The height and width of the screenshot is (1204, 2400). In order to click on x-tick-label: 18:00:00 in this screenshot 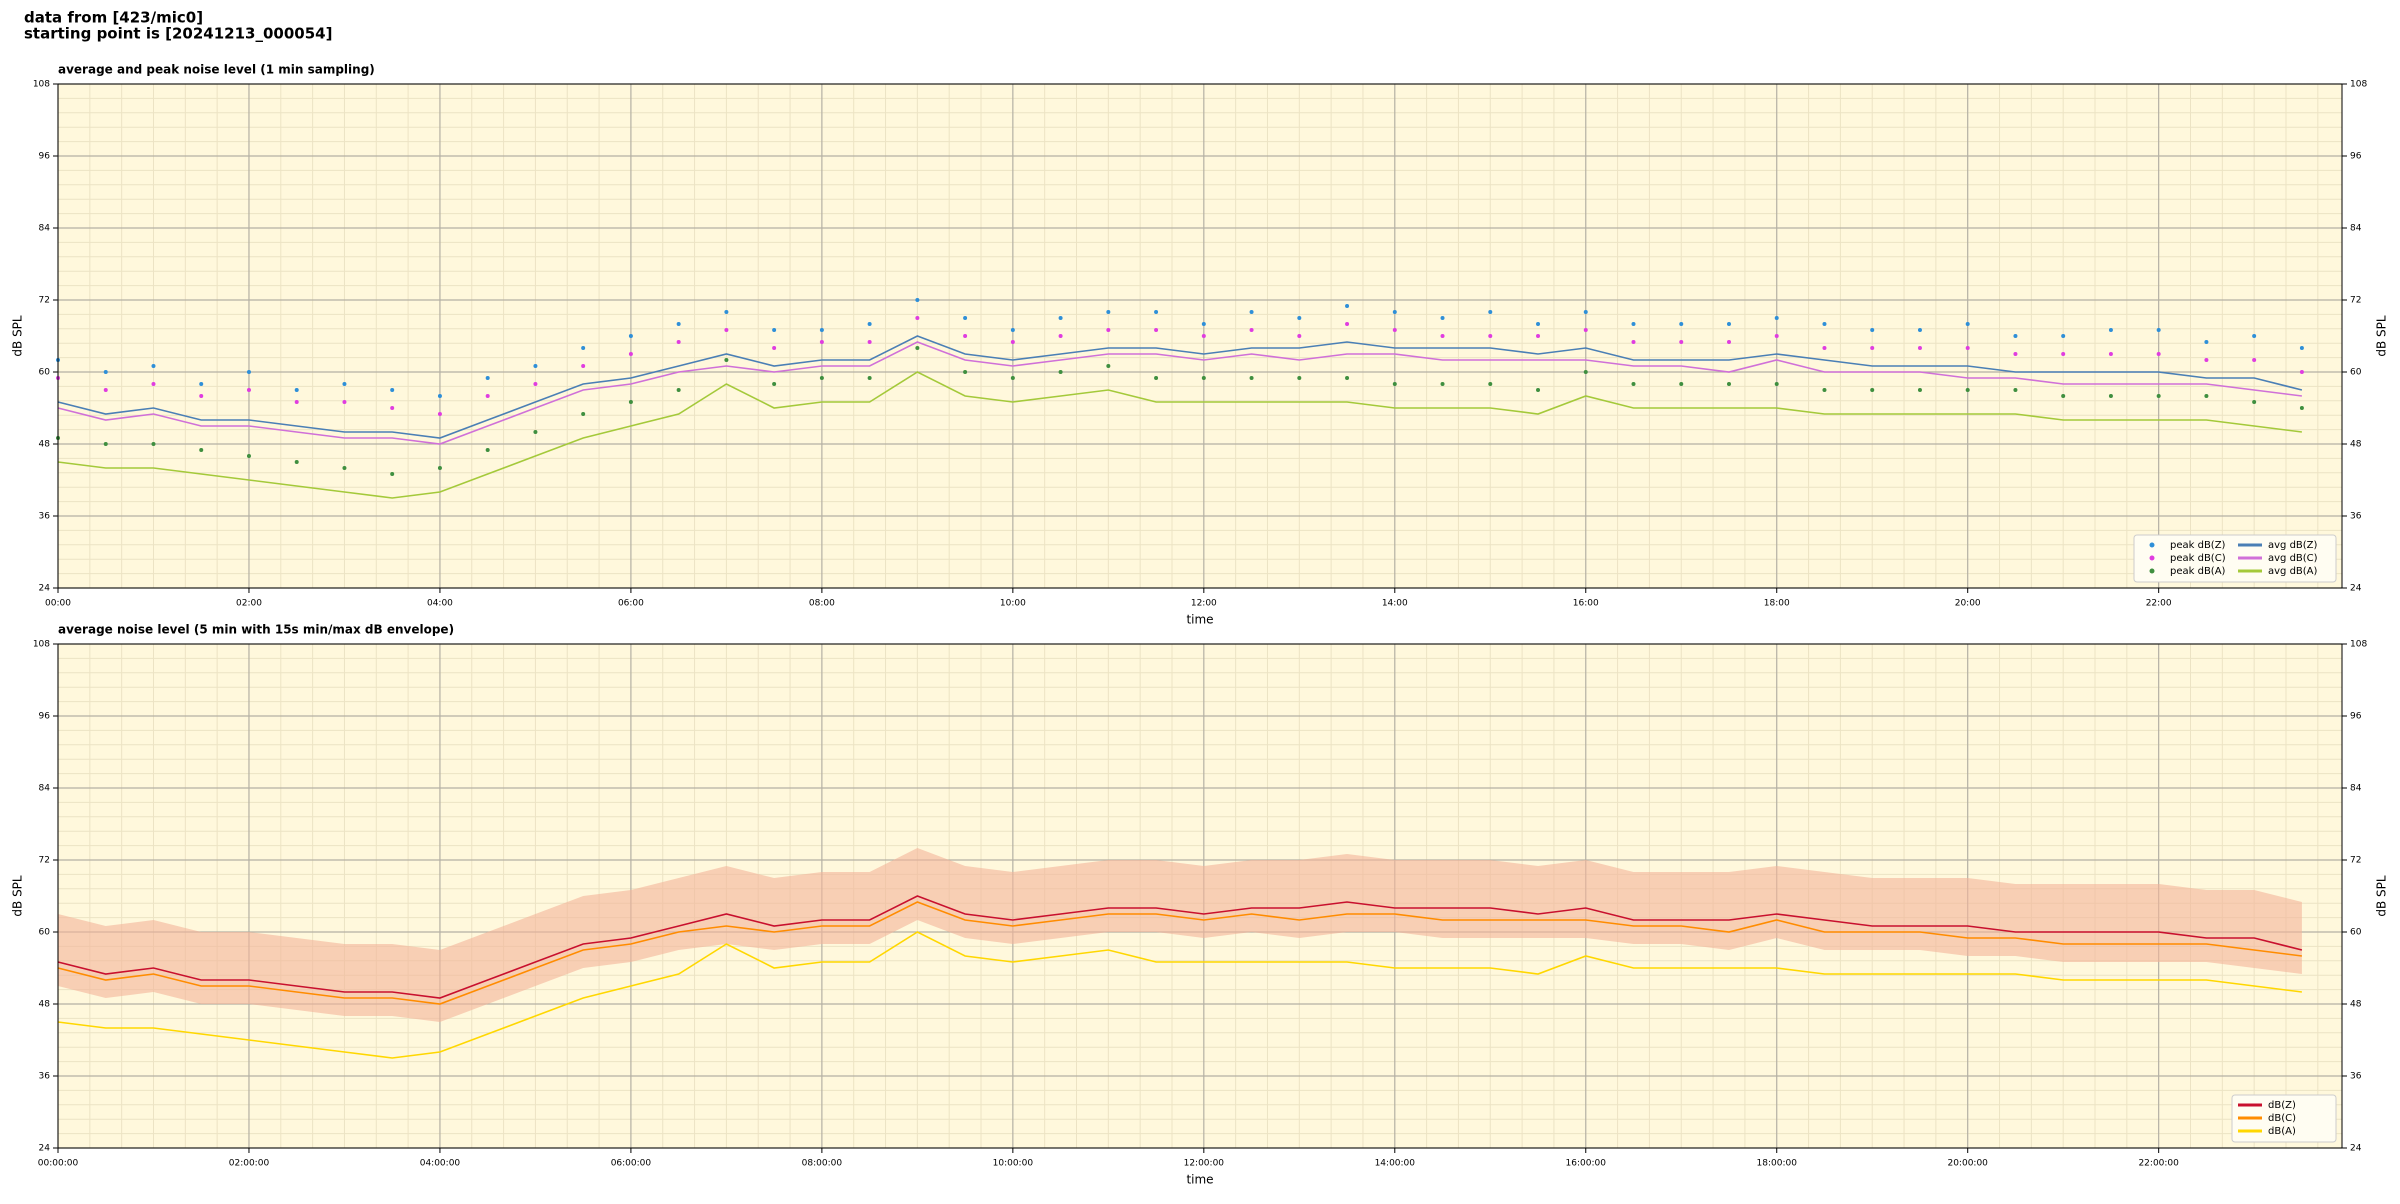, I will do `click(1777, 1164)`.